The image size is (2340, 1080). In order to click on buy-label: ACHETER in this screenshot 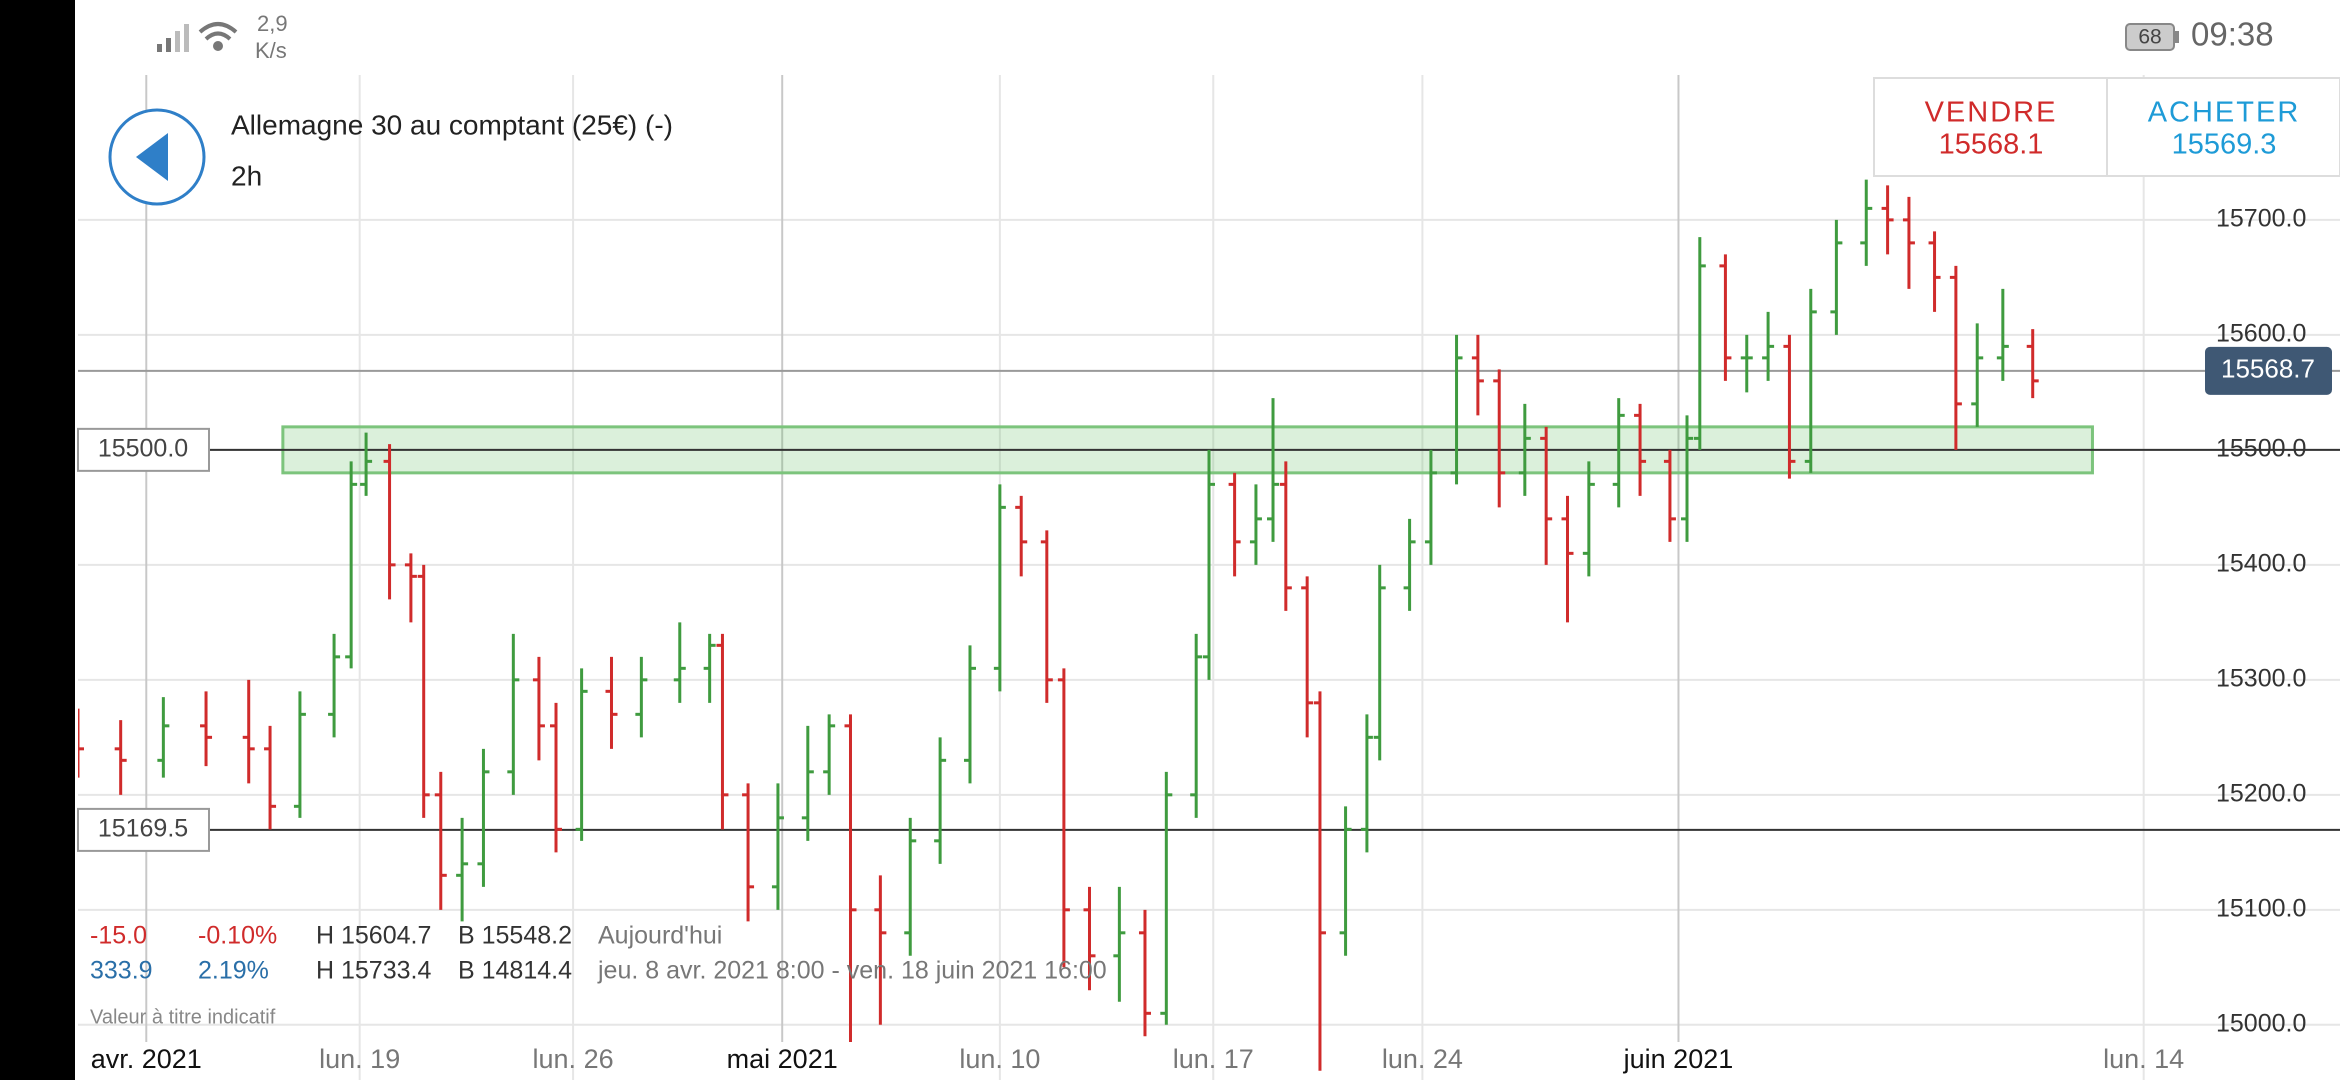, I will do `click(2224, 113)`.